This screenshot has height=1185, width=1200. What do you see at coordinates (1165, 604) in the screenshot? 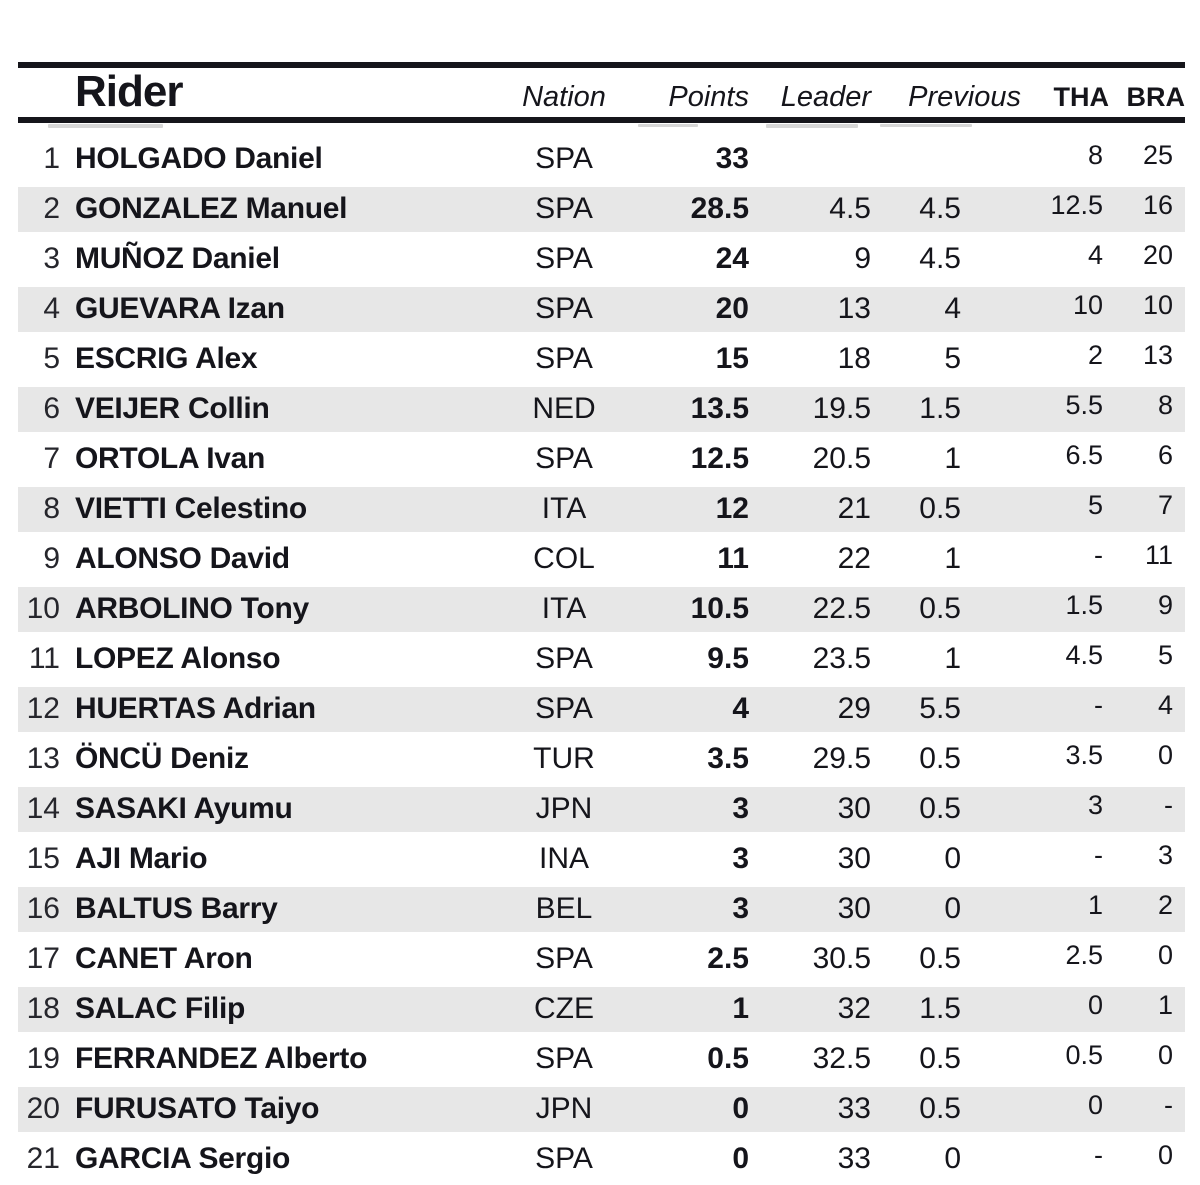
I see `bra-points-cell: 9` at bounding box center [1165, 604].